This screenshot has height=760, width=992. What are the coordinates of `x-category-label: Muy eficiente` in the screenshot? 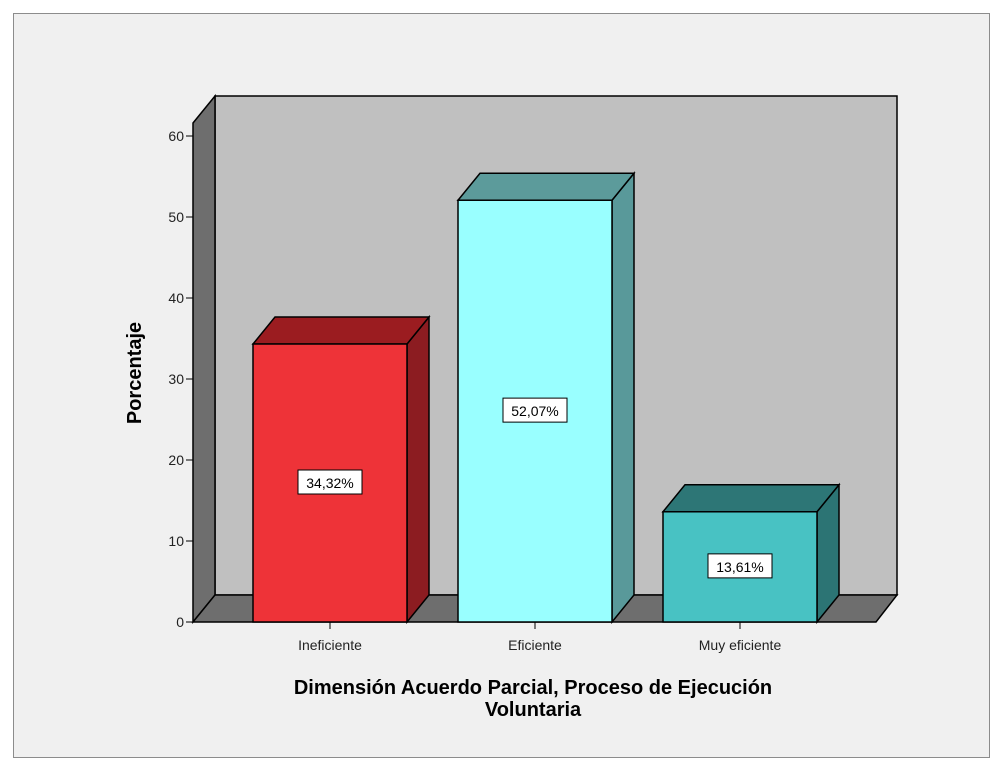 It's located at (740, 645).